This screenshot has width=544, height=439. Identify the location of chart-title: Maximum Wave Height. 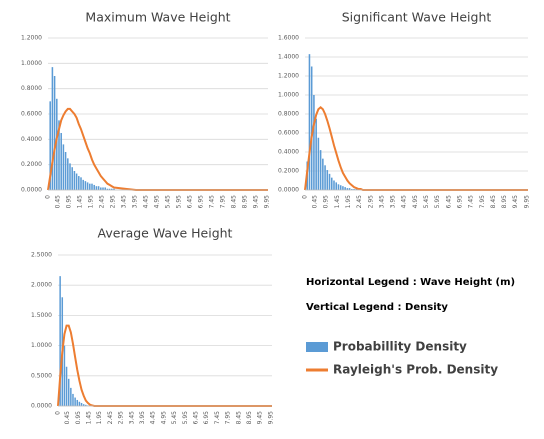
(157, 17).